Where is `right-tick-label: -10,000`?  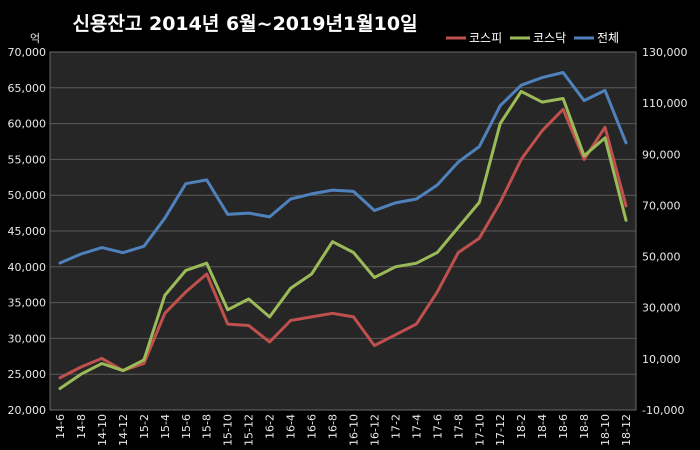
right-tick-label: -10,000 is located at coordinates (663, 410).